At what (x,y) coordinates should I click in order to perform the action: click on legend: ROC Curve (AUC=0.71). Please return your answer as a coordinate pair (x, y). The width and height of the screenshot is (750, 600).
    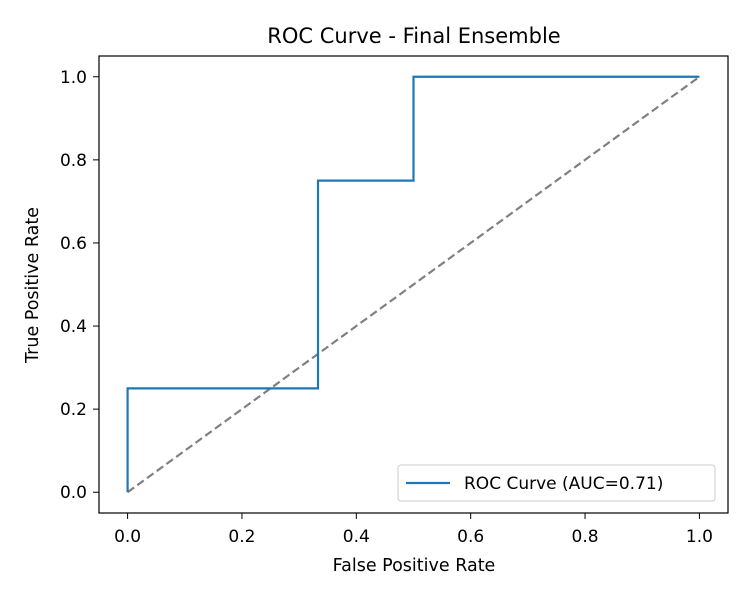
    Looking at the image, I should click on (556, 483).